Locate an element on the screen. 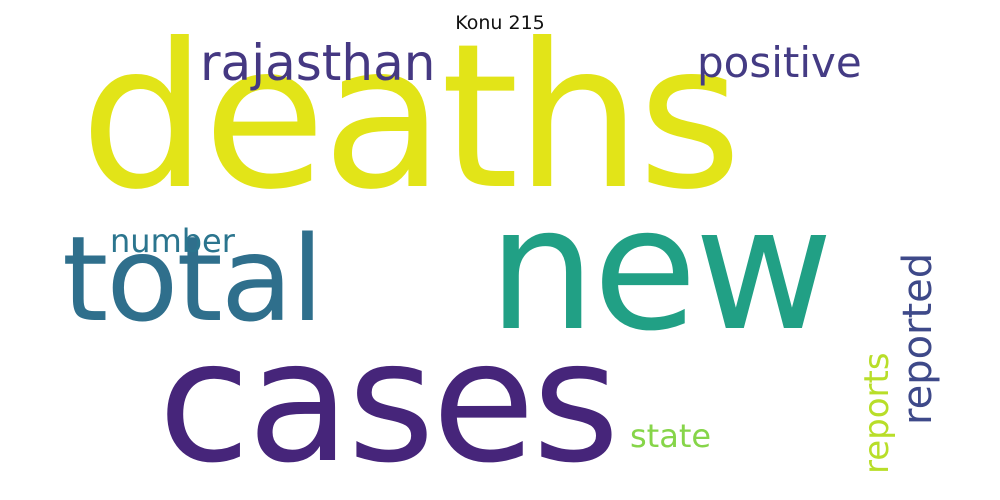 This screenshot has width=1000, height=500. word-new: new is located at coordinates (660, 270).